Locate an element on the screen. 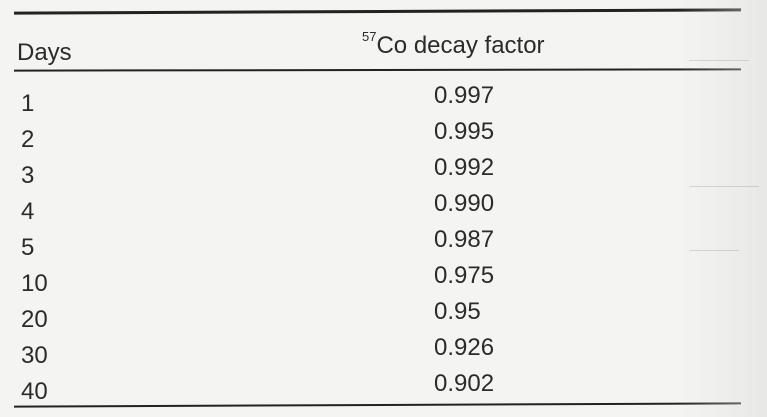 The width and height of the screenshot is (767, 417). cell-days: 2 is located at coordinates (28, 139).